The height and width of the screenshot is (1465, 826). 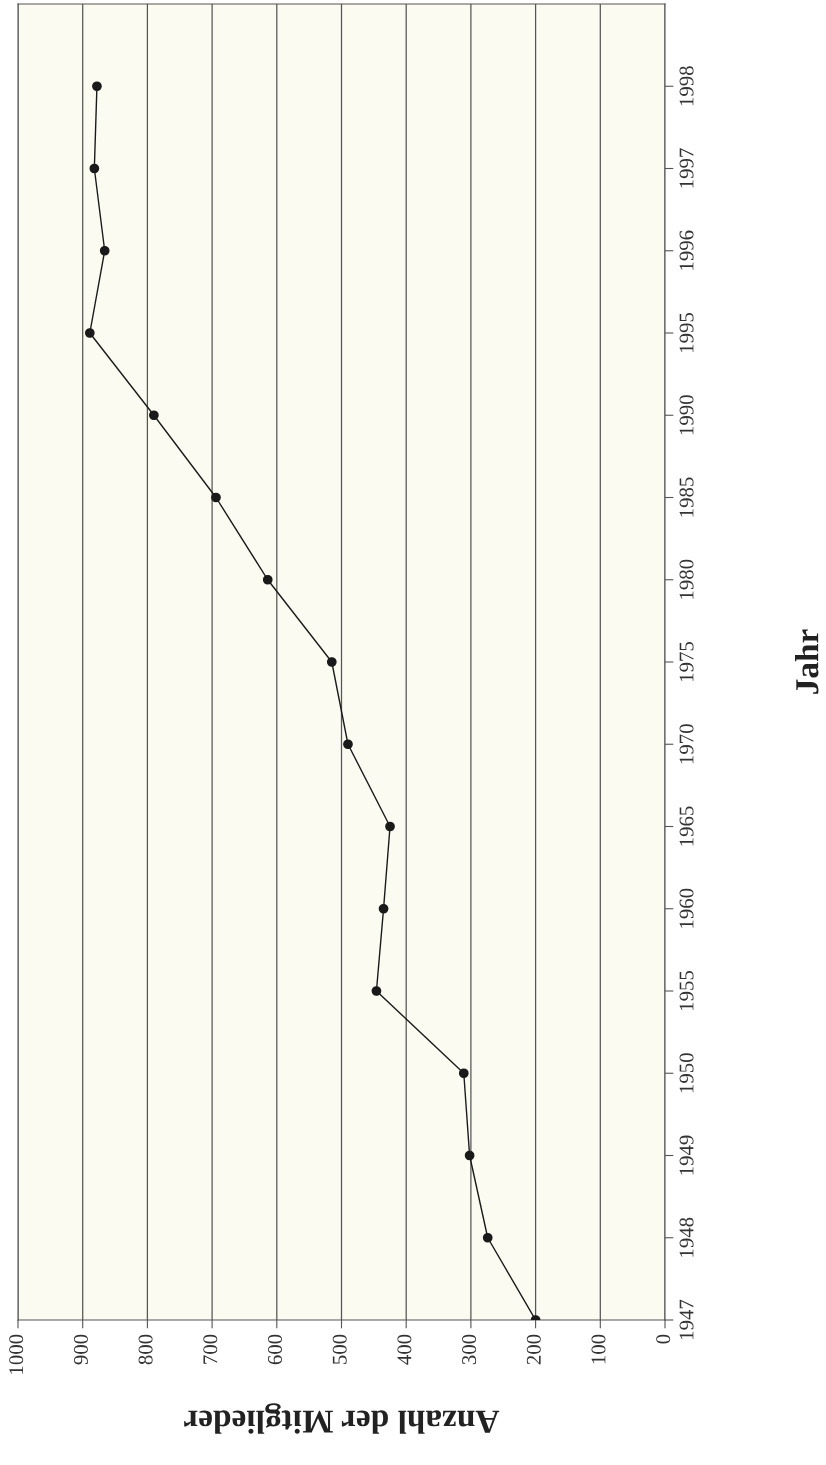 I want to click on y-tick-label: 1997, so click(x=686, y=168).